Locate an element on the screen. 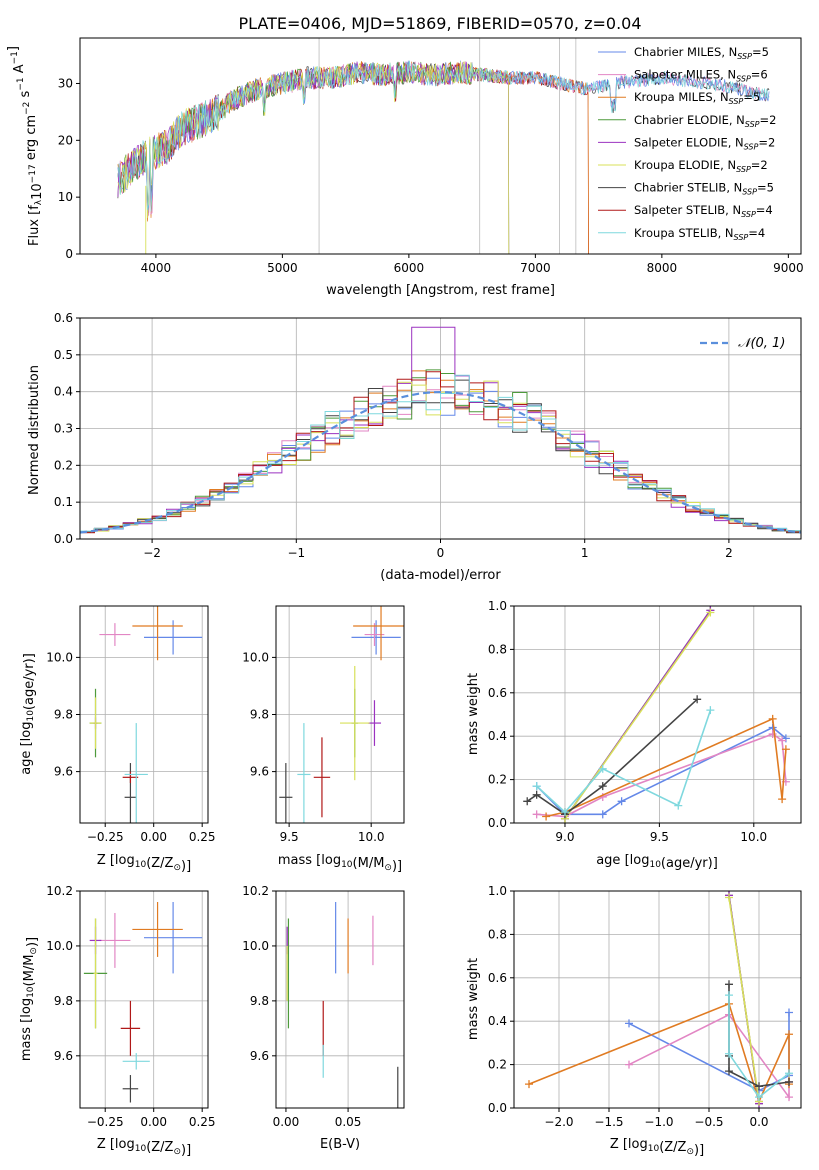  panel-age_vs_mass: 9.5 10.0 9.6 9.8 10.0 mass [log10(M/M⊙)] is located at coordinates (323, 739).